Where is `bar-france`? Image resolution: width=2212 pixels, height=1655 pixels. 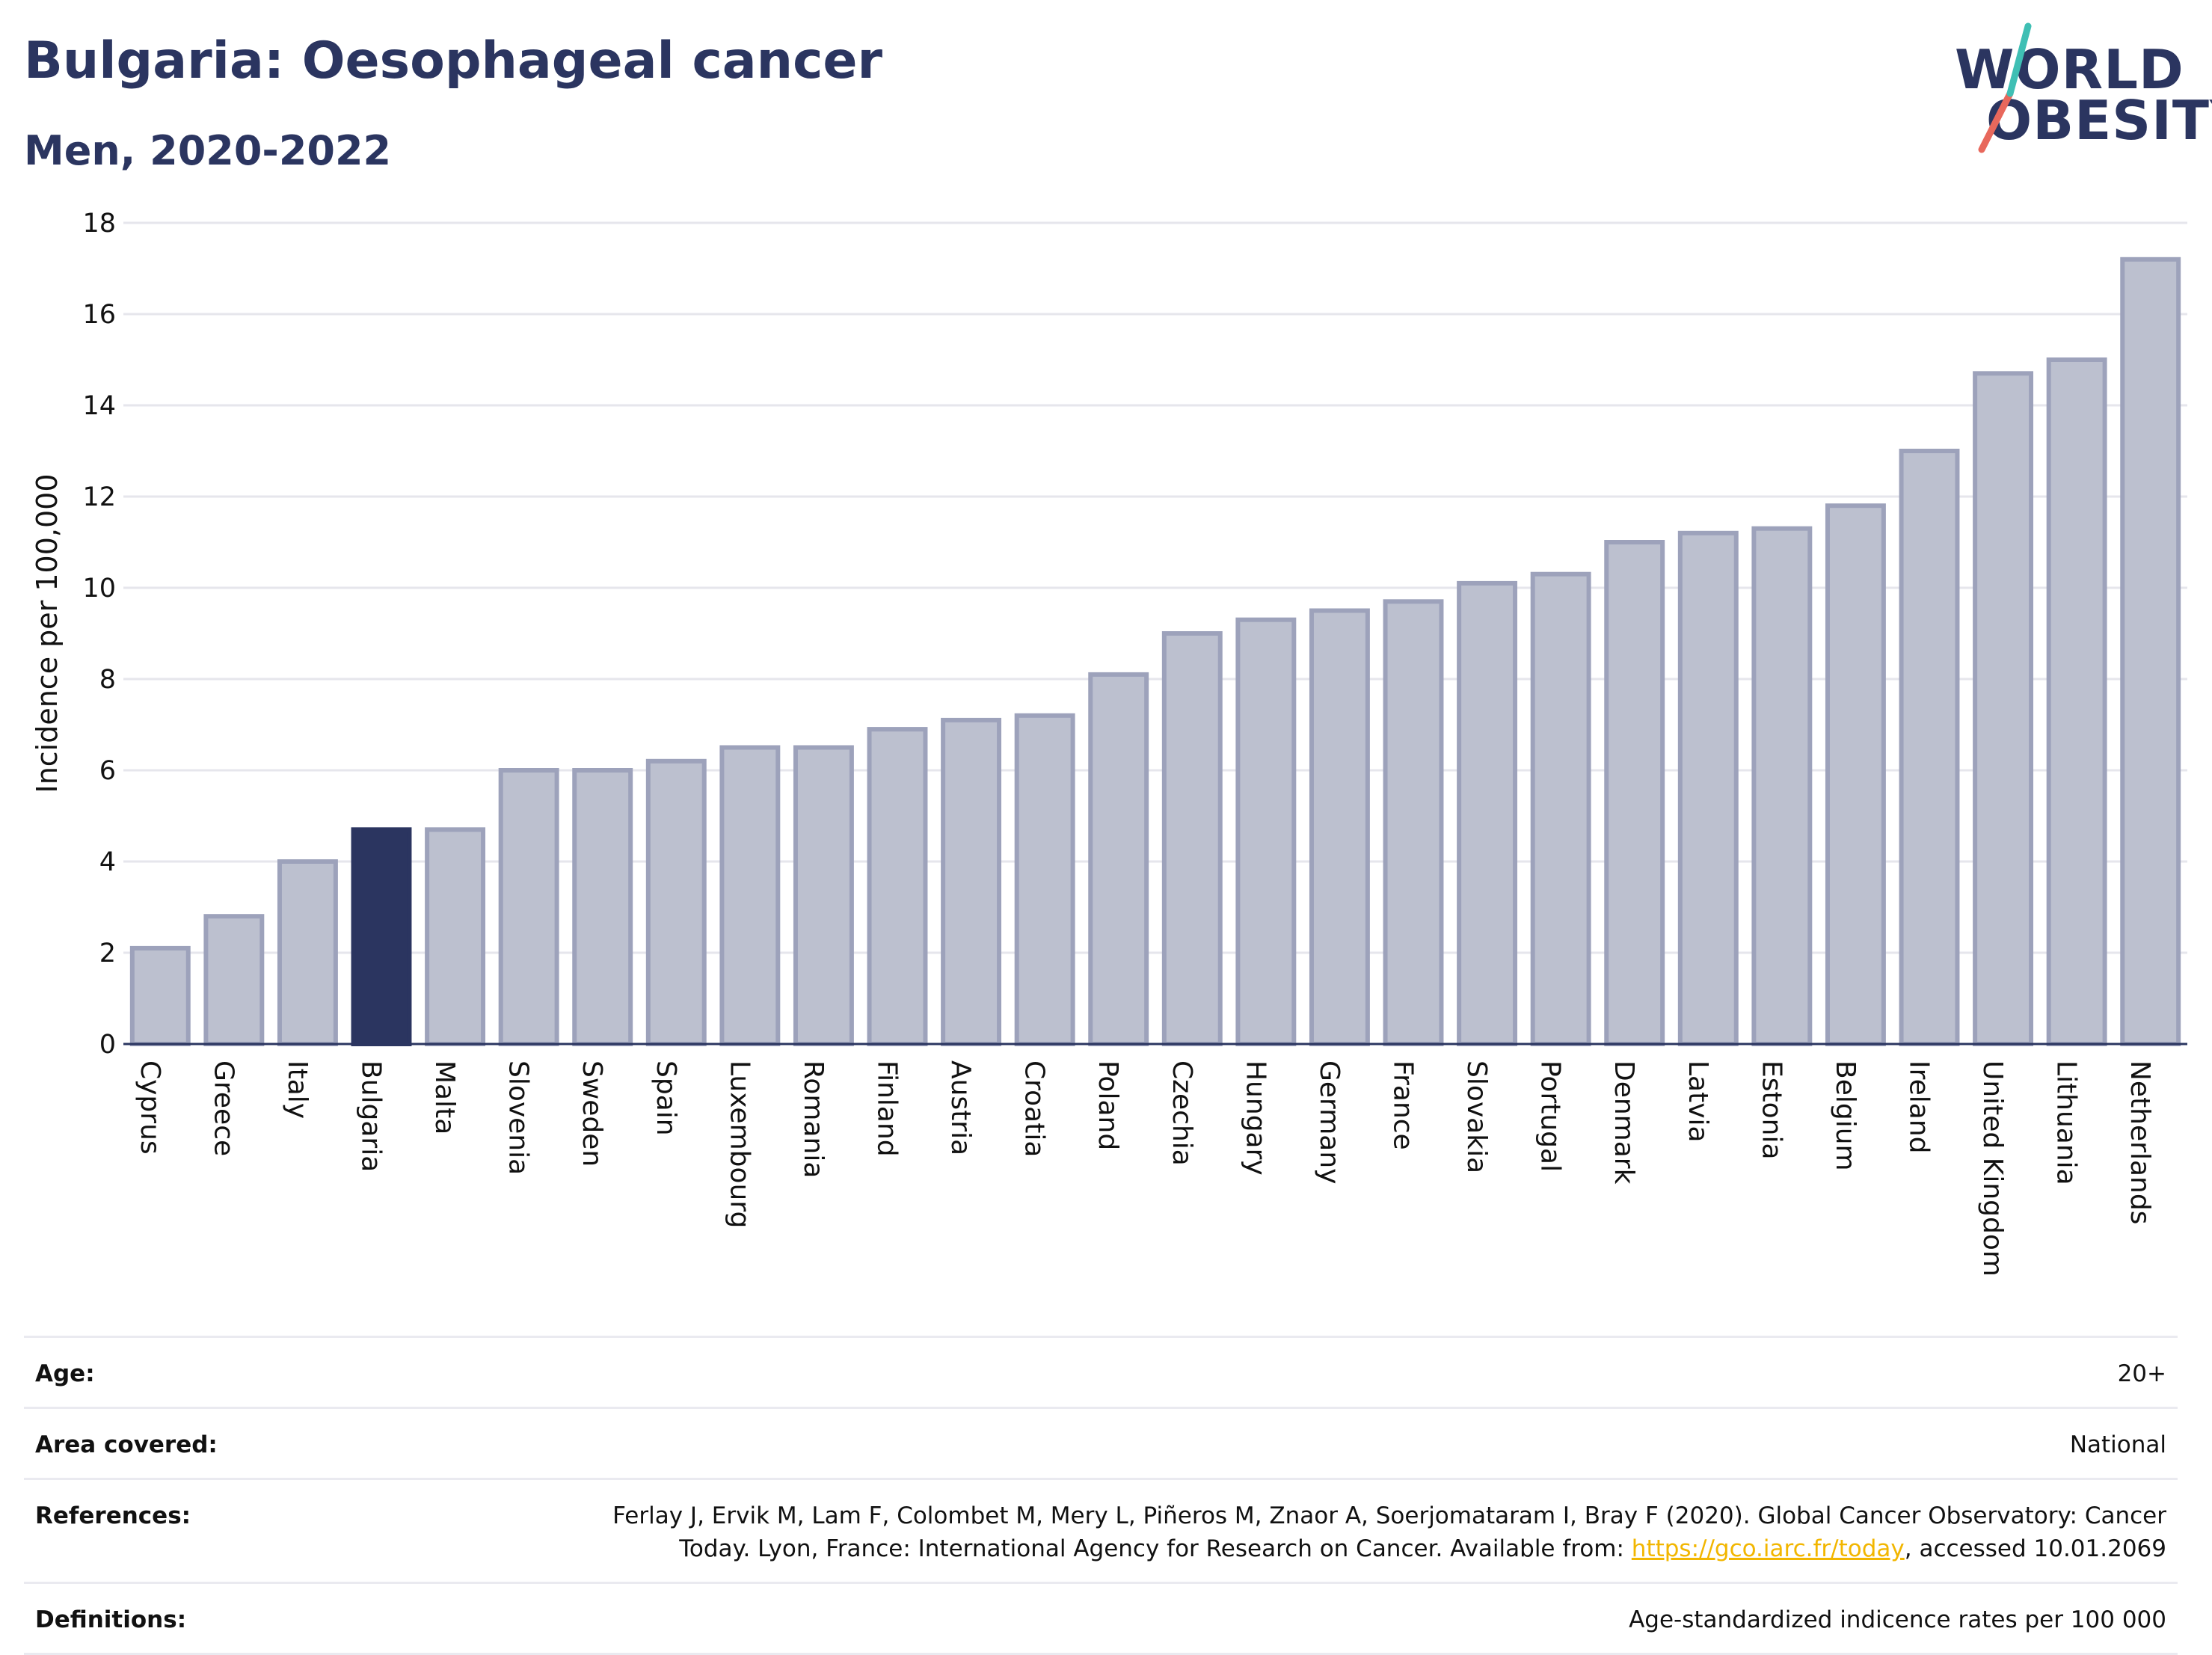
bar-france is located at coordinates (1413, 822).